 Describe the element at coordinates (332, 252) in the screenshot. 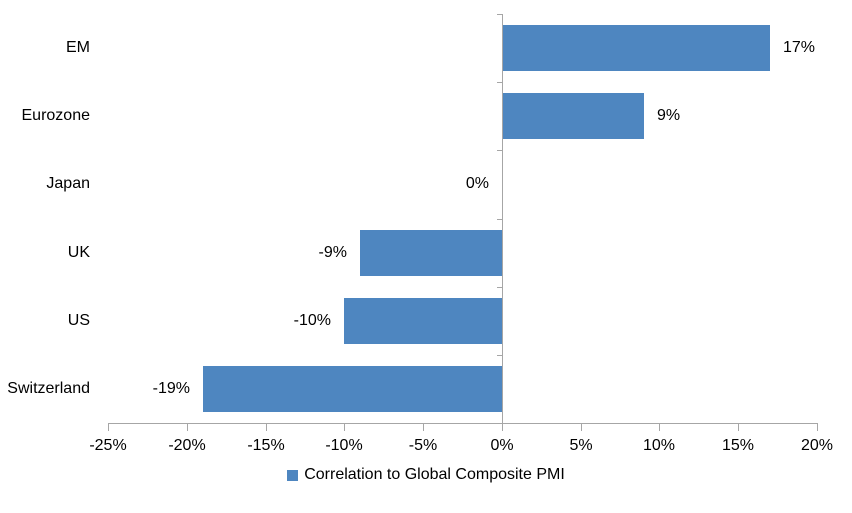

I see `value-label: -9%` at that location.